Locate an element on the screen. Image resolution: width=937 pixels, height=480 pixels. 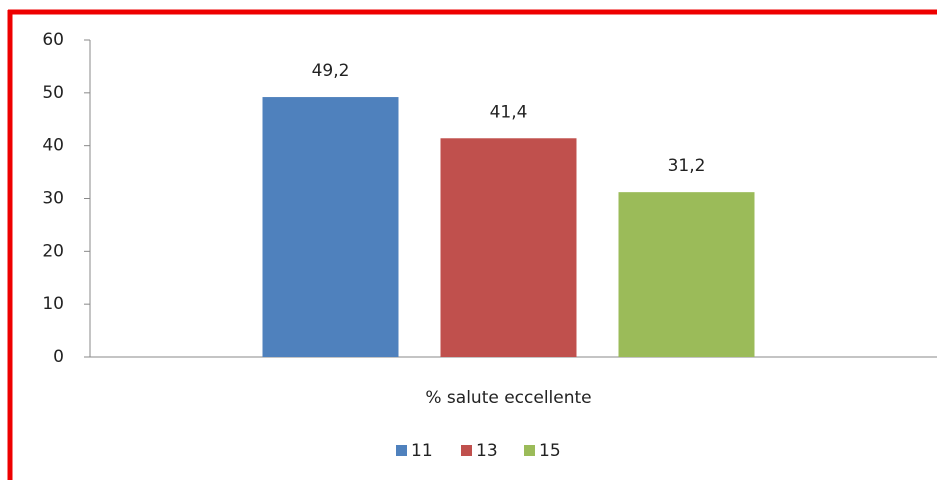
y-tick-label: 0 is located at coordinates (58, 357).